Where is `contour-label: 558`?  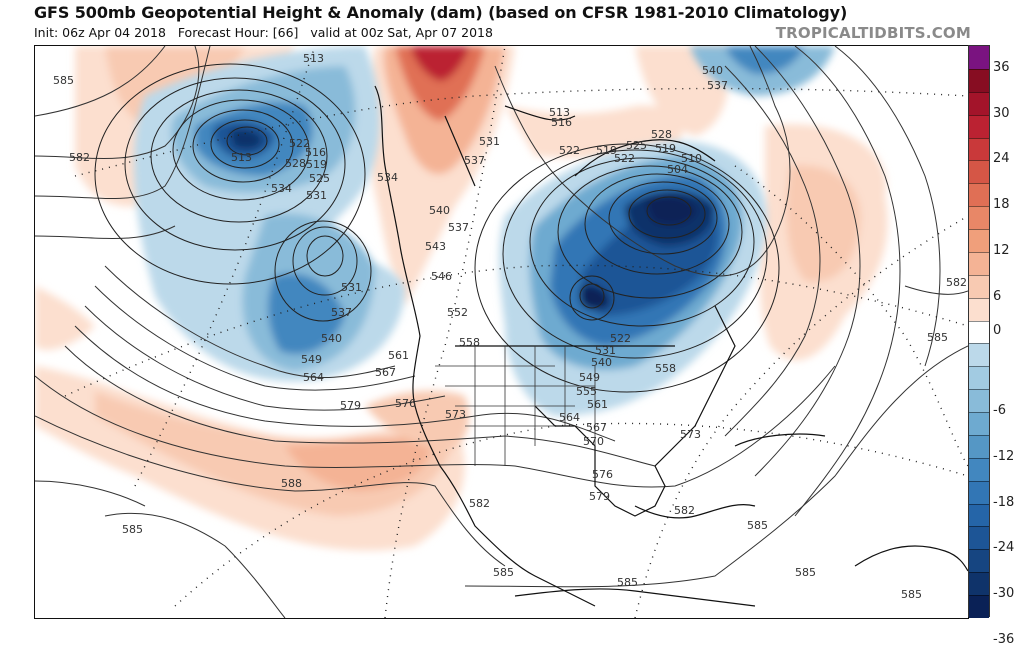
contour-label: 558 is located at coordinates (665, 368).